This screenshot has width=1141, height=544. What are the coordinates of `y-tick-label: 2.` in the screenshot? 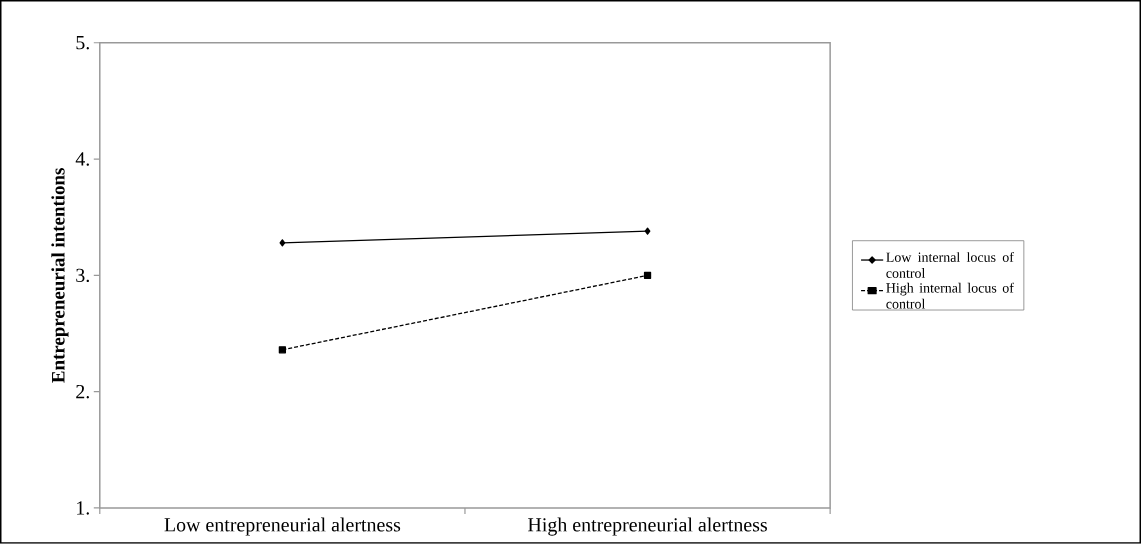 It's located at (82, 392).